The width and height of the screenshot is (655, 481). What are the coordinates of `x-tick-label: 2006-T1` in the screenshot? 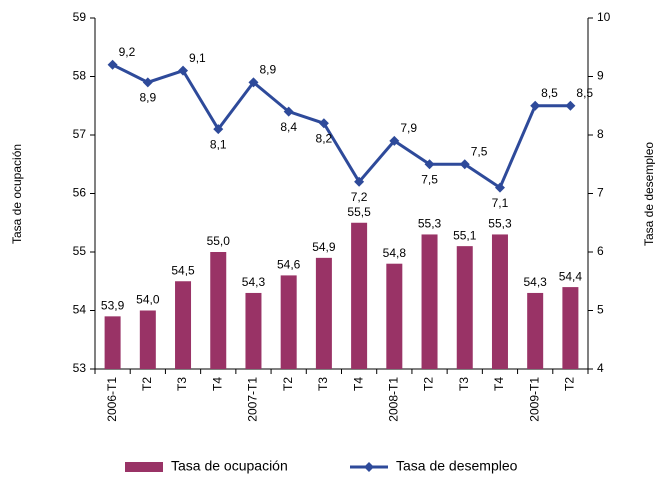 It's located at (112, 399).